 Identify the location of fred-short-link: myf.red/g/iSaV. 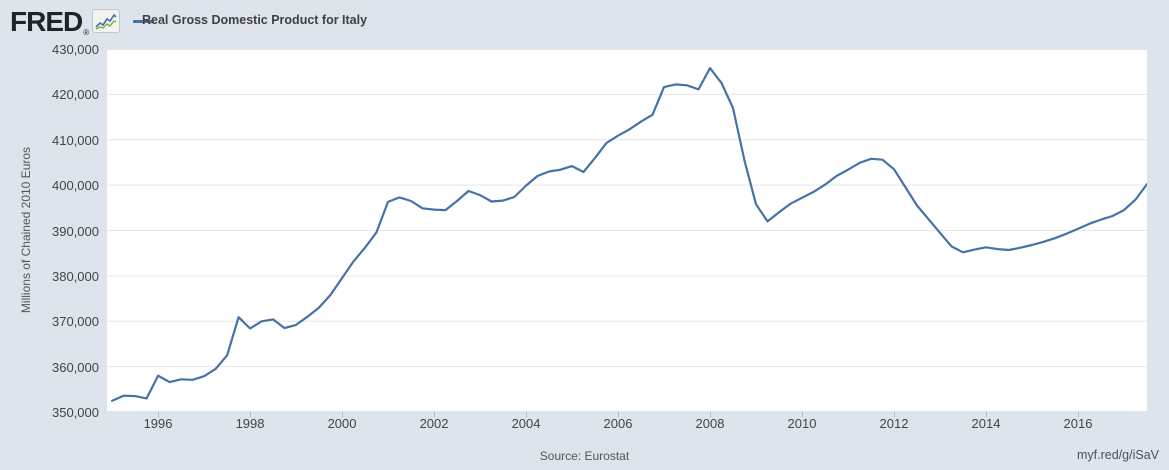
(1118, 455).